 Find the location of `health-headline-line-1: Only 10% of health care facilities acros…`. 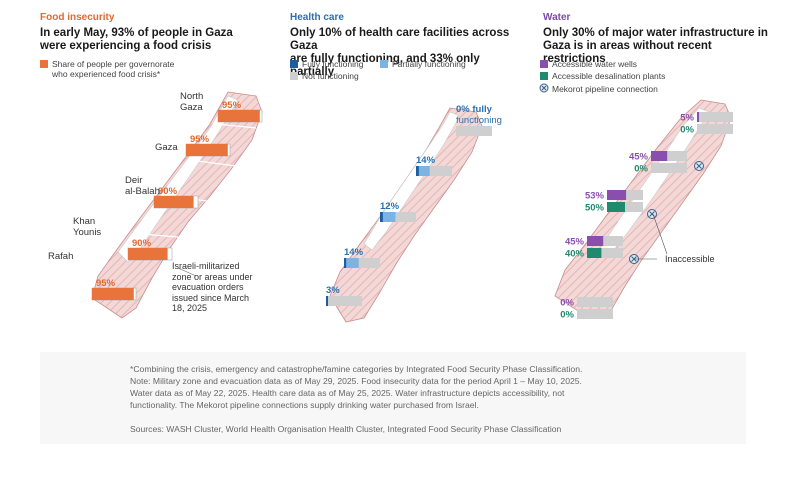

health-headline-line-1: Only 10% of health care facilities acros… is located at coordinates (400, 39).